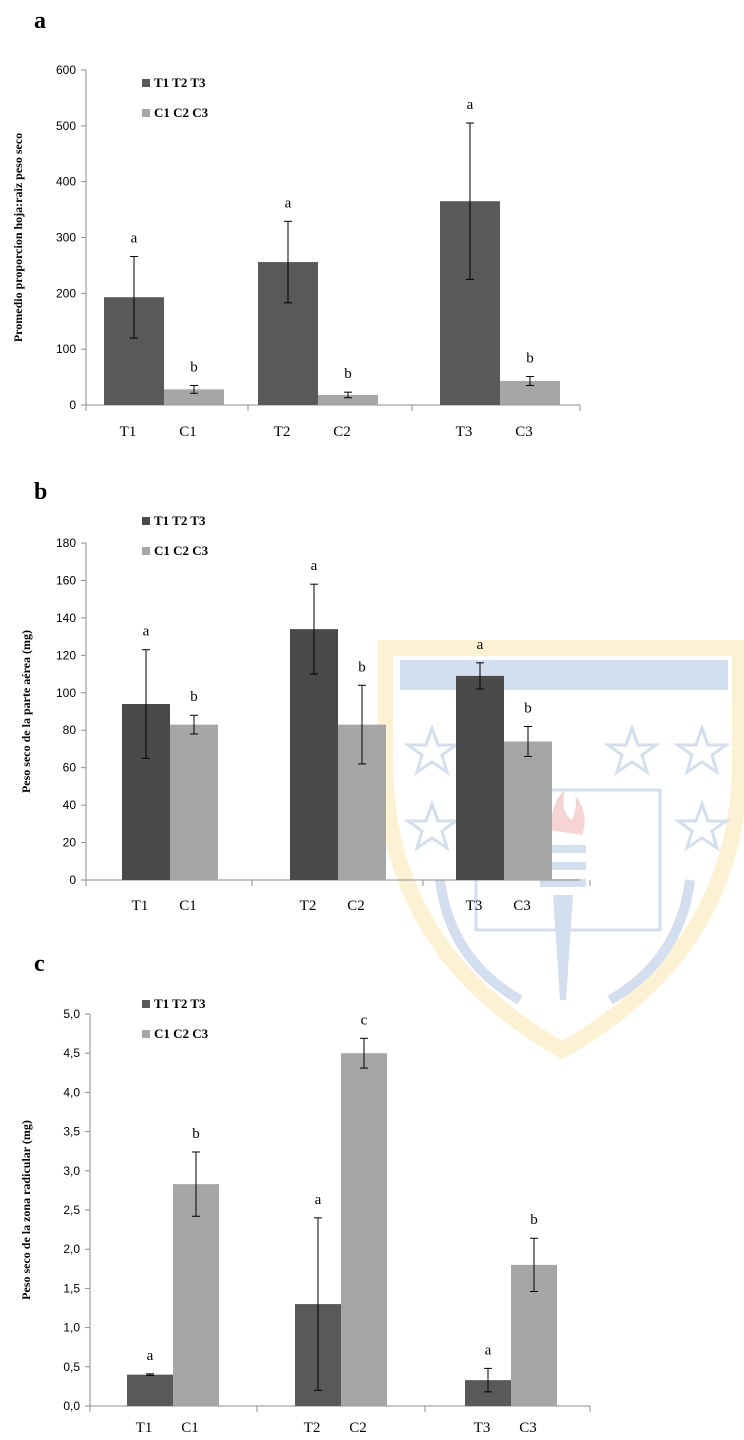  Describe the element at coordinates (40, 21) in the screenshot. I see `panel-letter: a` at that location.